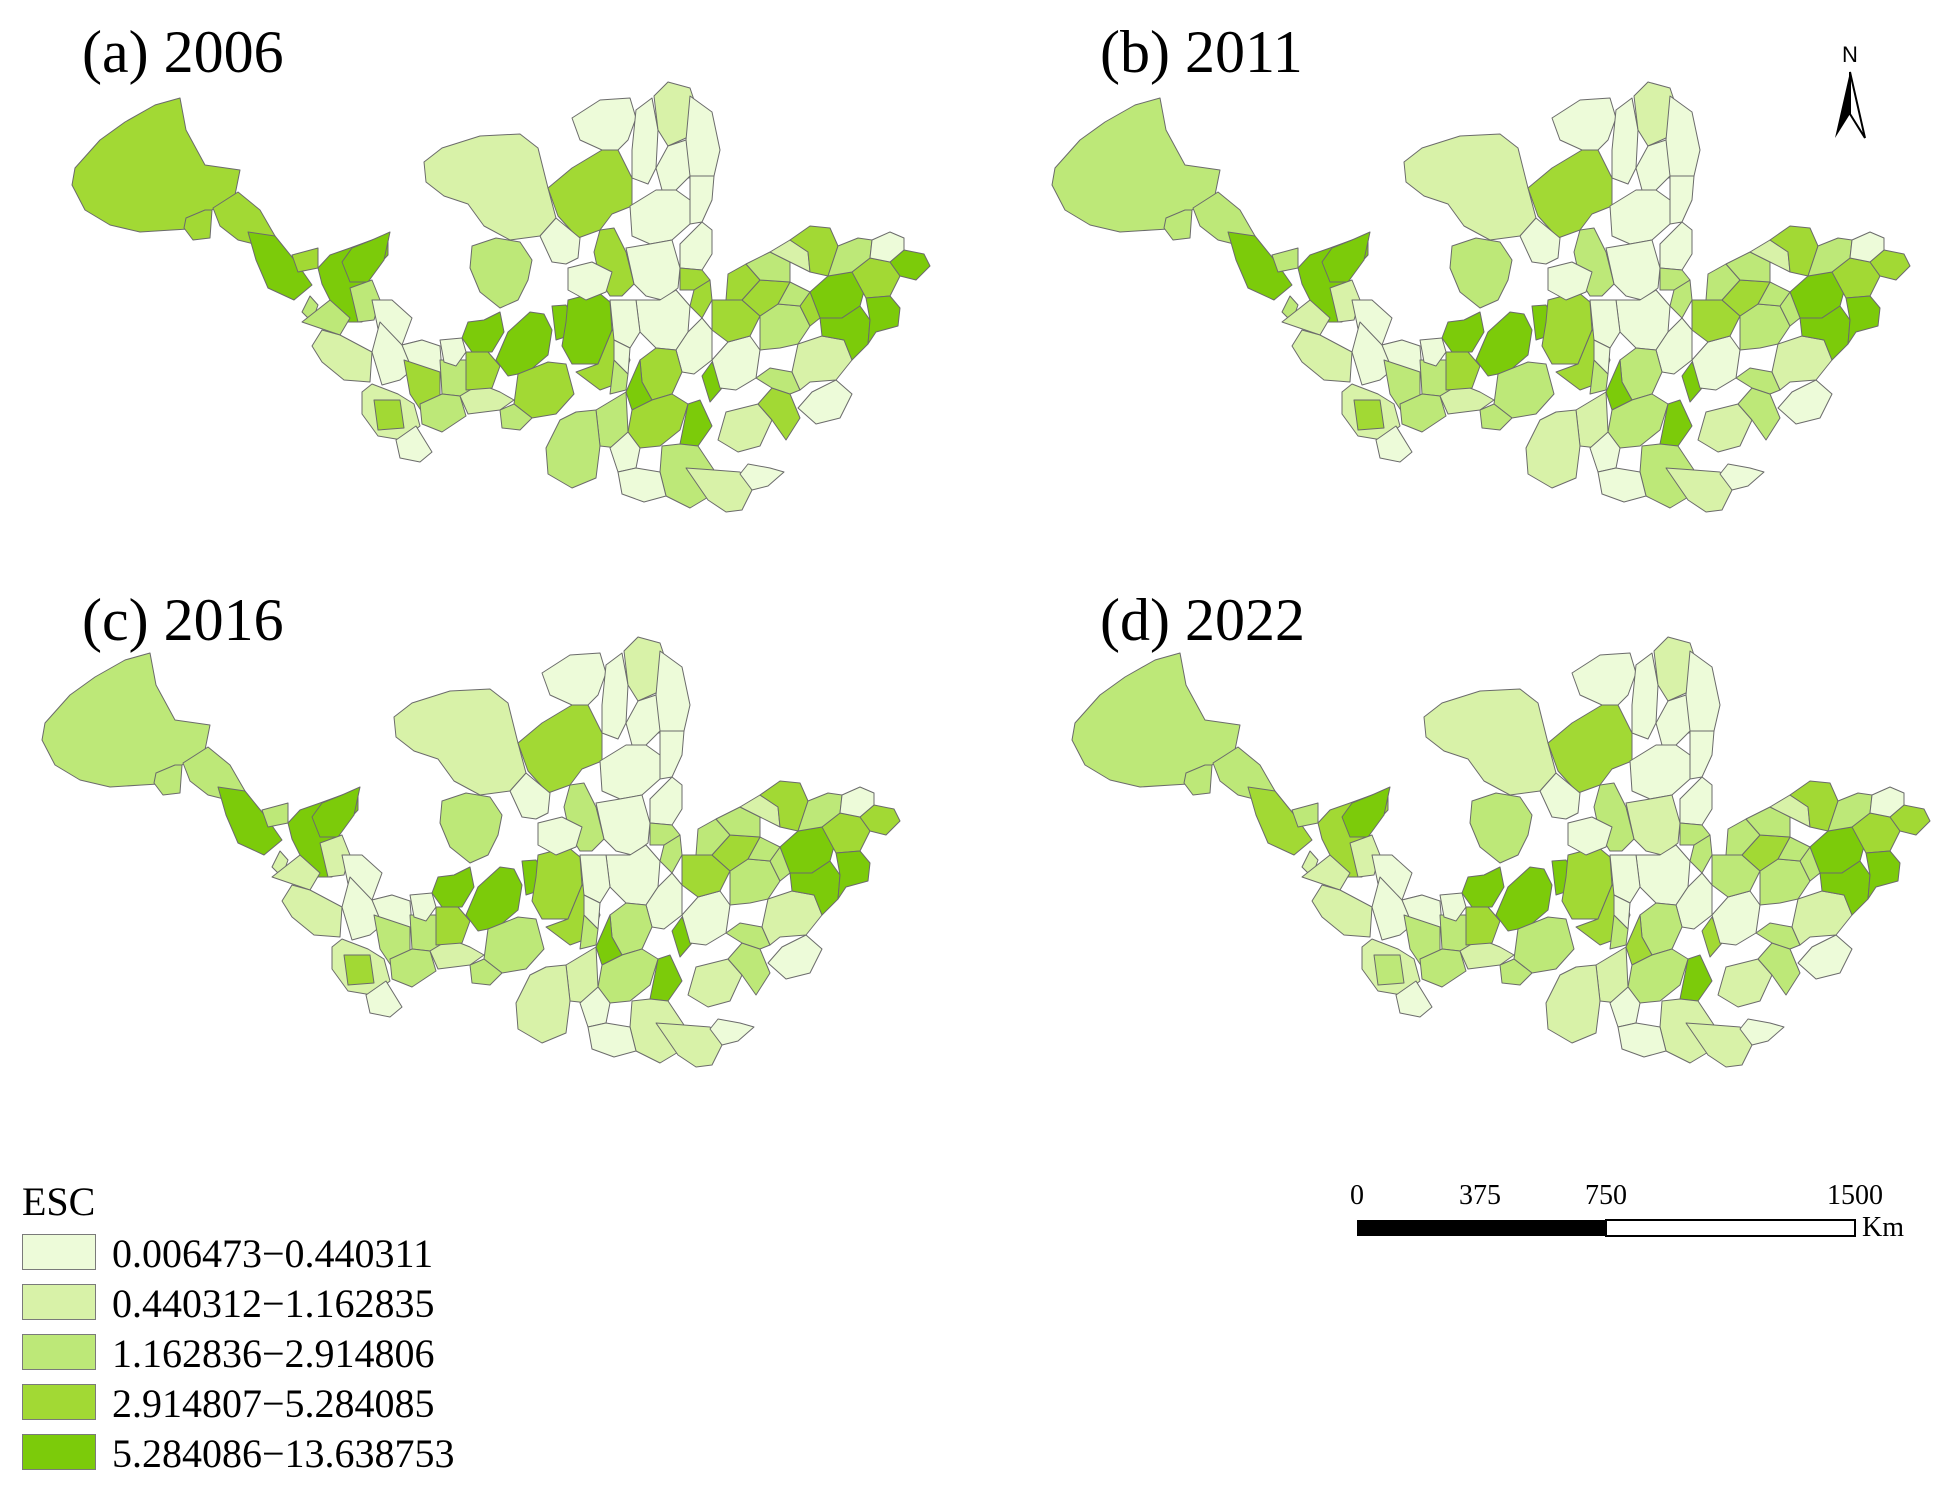  What do you see at coordinates (273, 1403) in the screenshot?
I see `legend-label: 2.914807−5.284085` at bounding box center [273, 1403].